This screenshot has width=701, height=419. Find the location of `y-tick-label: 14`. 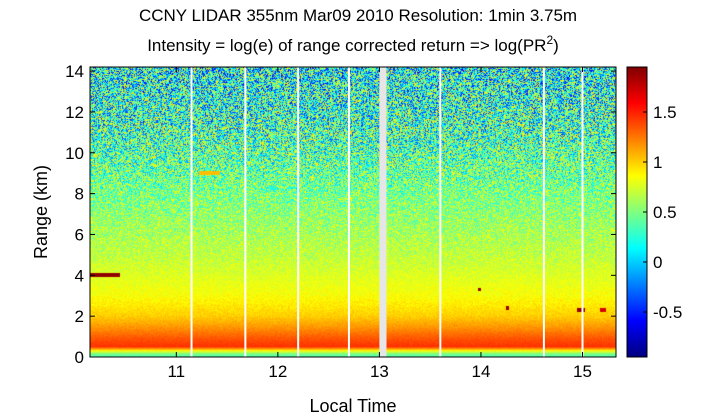

y-tick-label: 14 is located at coordinates (74, 71).